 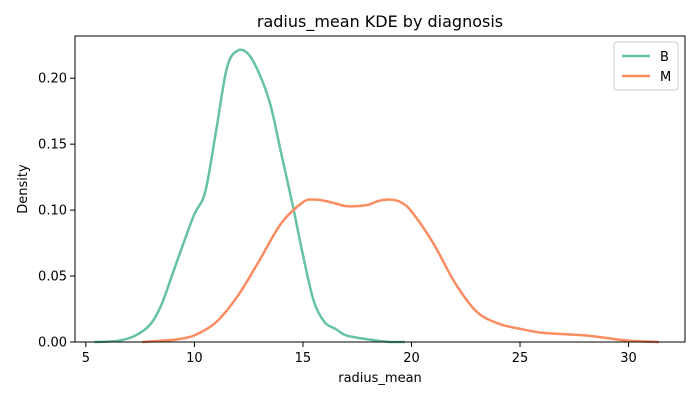 What do you see at coordinates (411, 358) in the screenshot?
I see `x-tick-label: 20` at bounding box center [411, 358].